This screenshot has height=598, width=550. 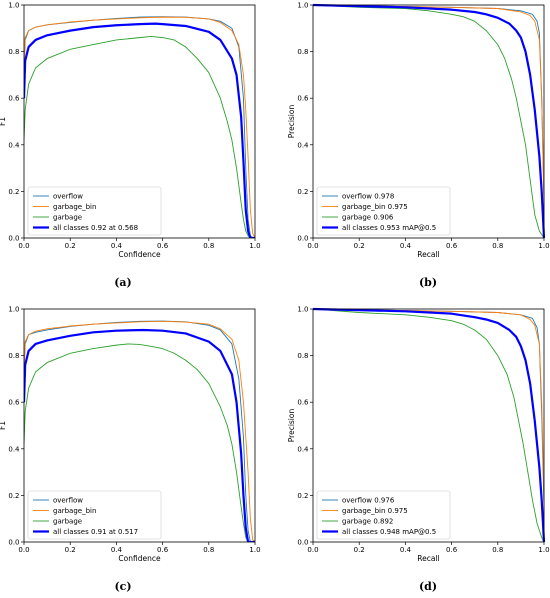 I want to click on legend-label-all-classes: all classes 0.92 at 0.568, so click(x=95, y=228).